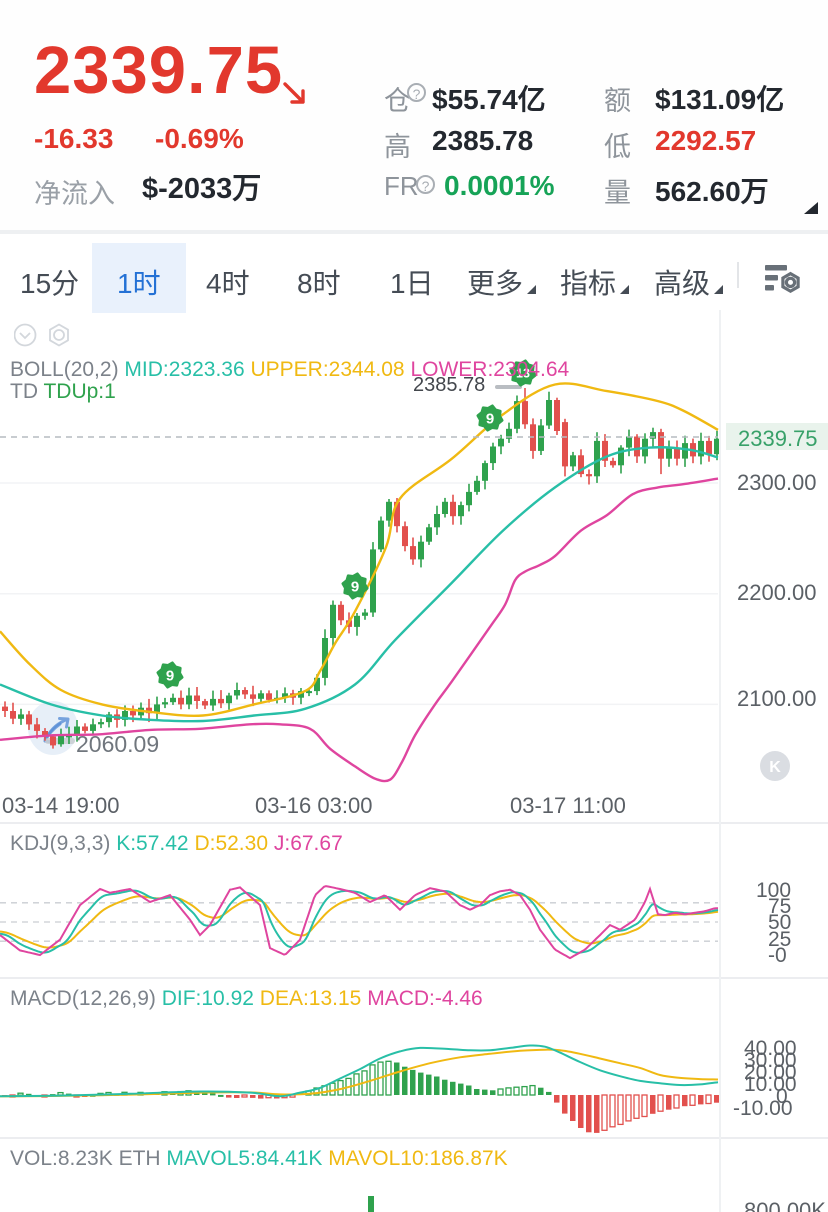 Image resolution: width=828 pixels, height=1212 pixels. I want to click on svg-text: K, so click(775, 767).